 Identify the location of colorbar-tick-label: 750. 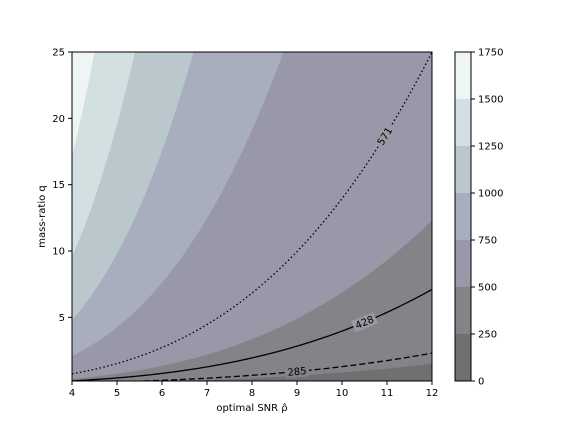
(487, 241).